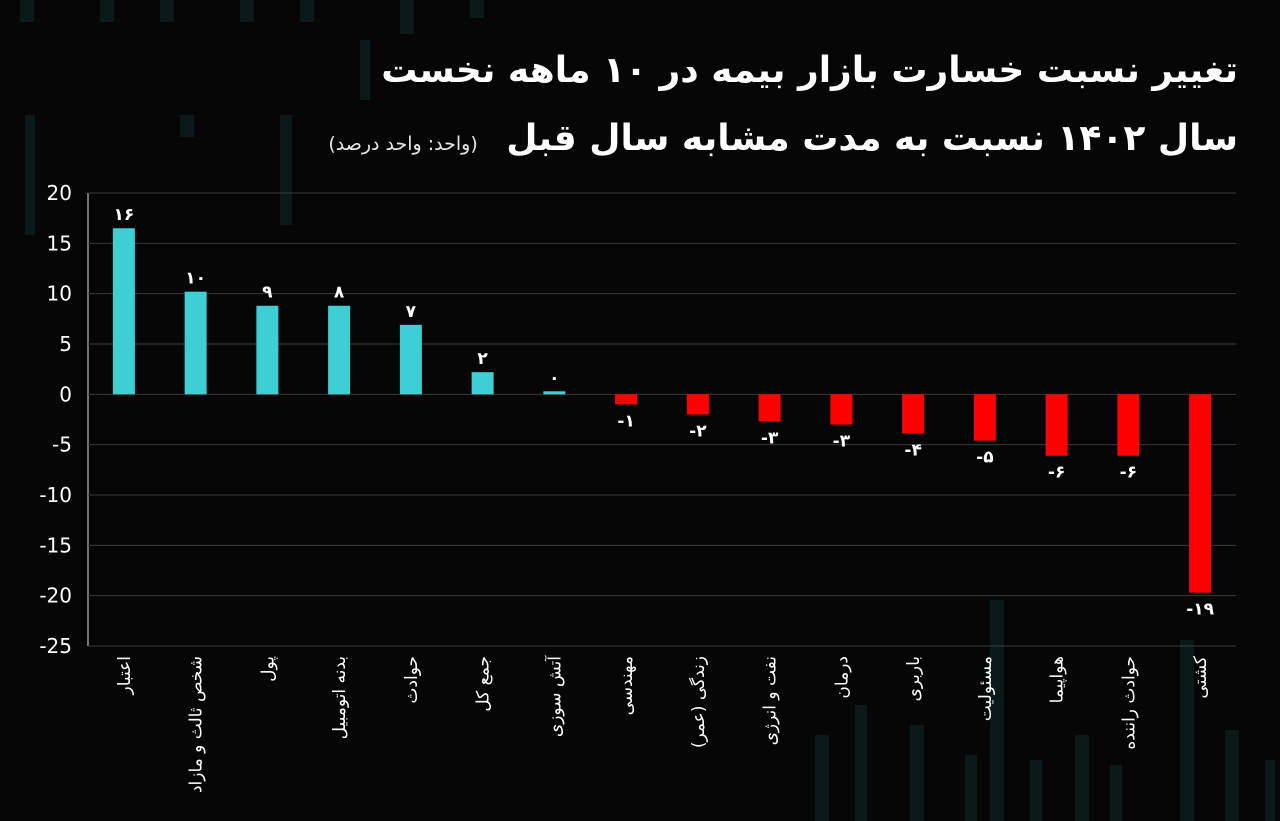 Image resolution: width=1280 pixels, height=821 pixels. Describe the element at coordinates (55, 596) in the screenshot. I see `y-tick-label: -20` at that location.